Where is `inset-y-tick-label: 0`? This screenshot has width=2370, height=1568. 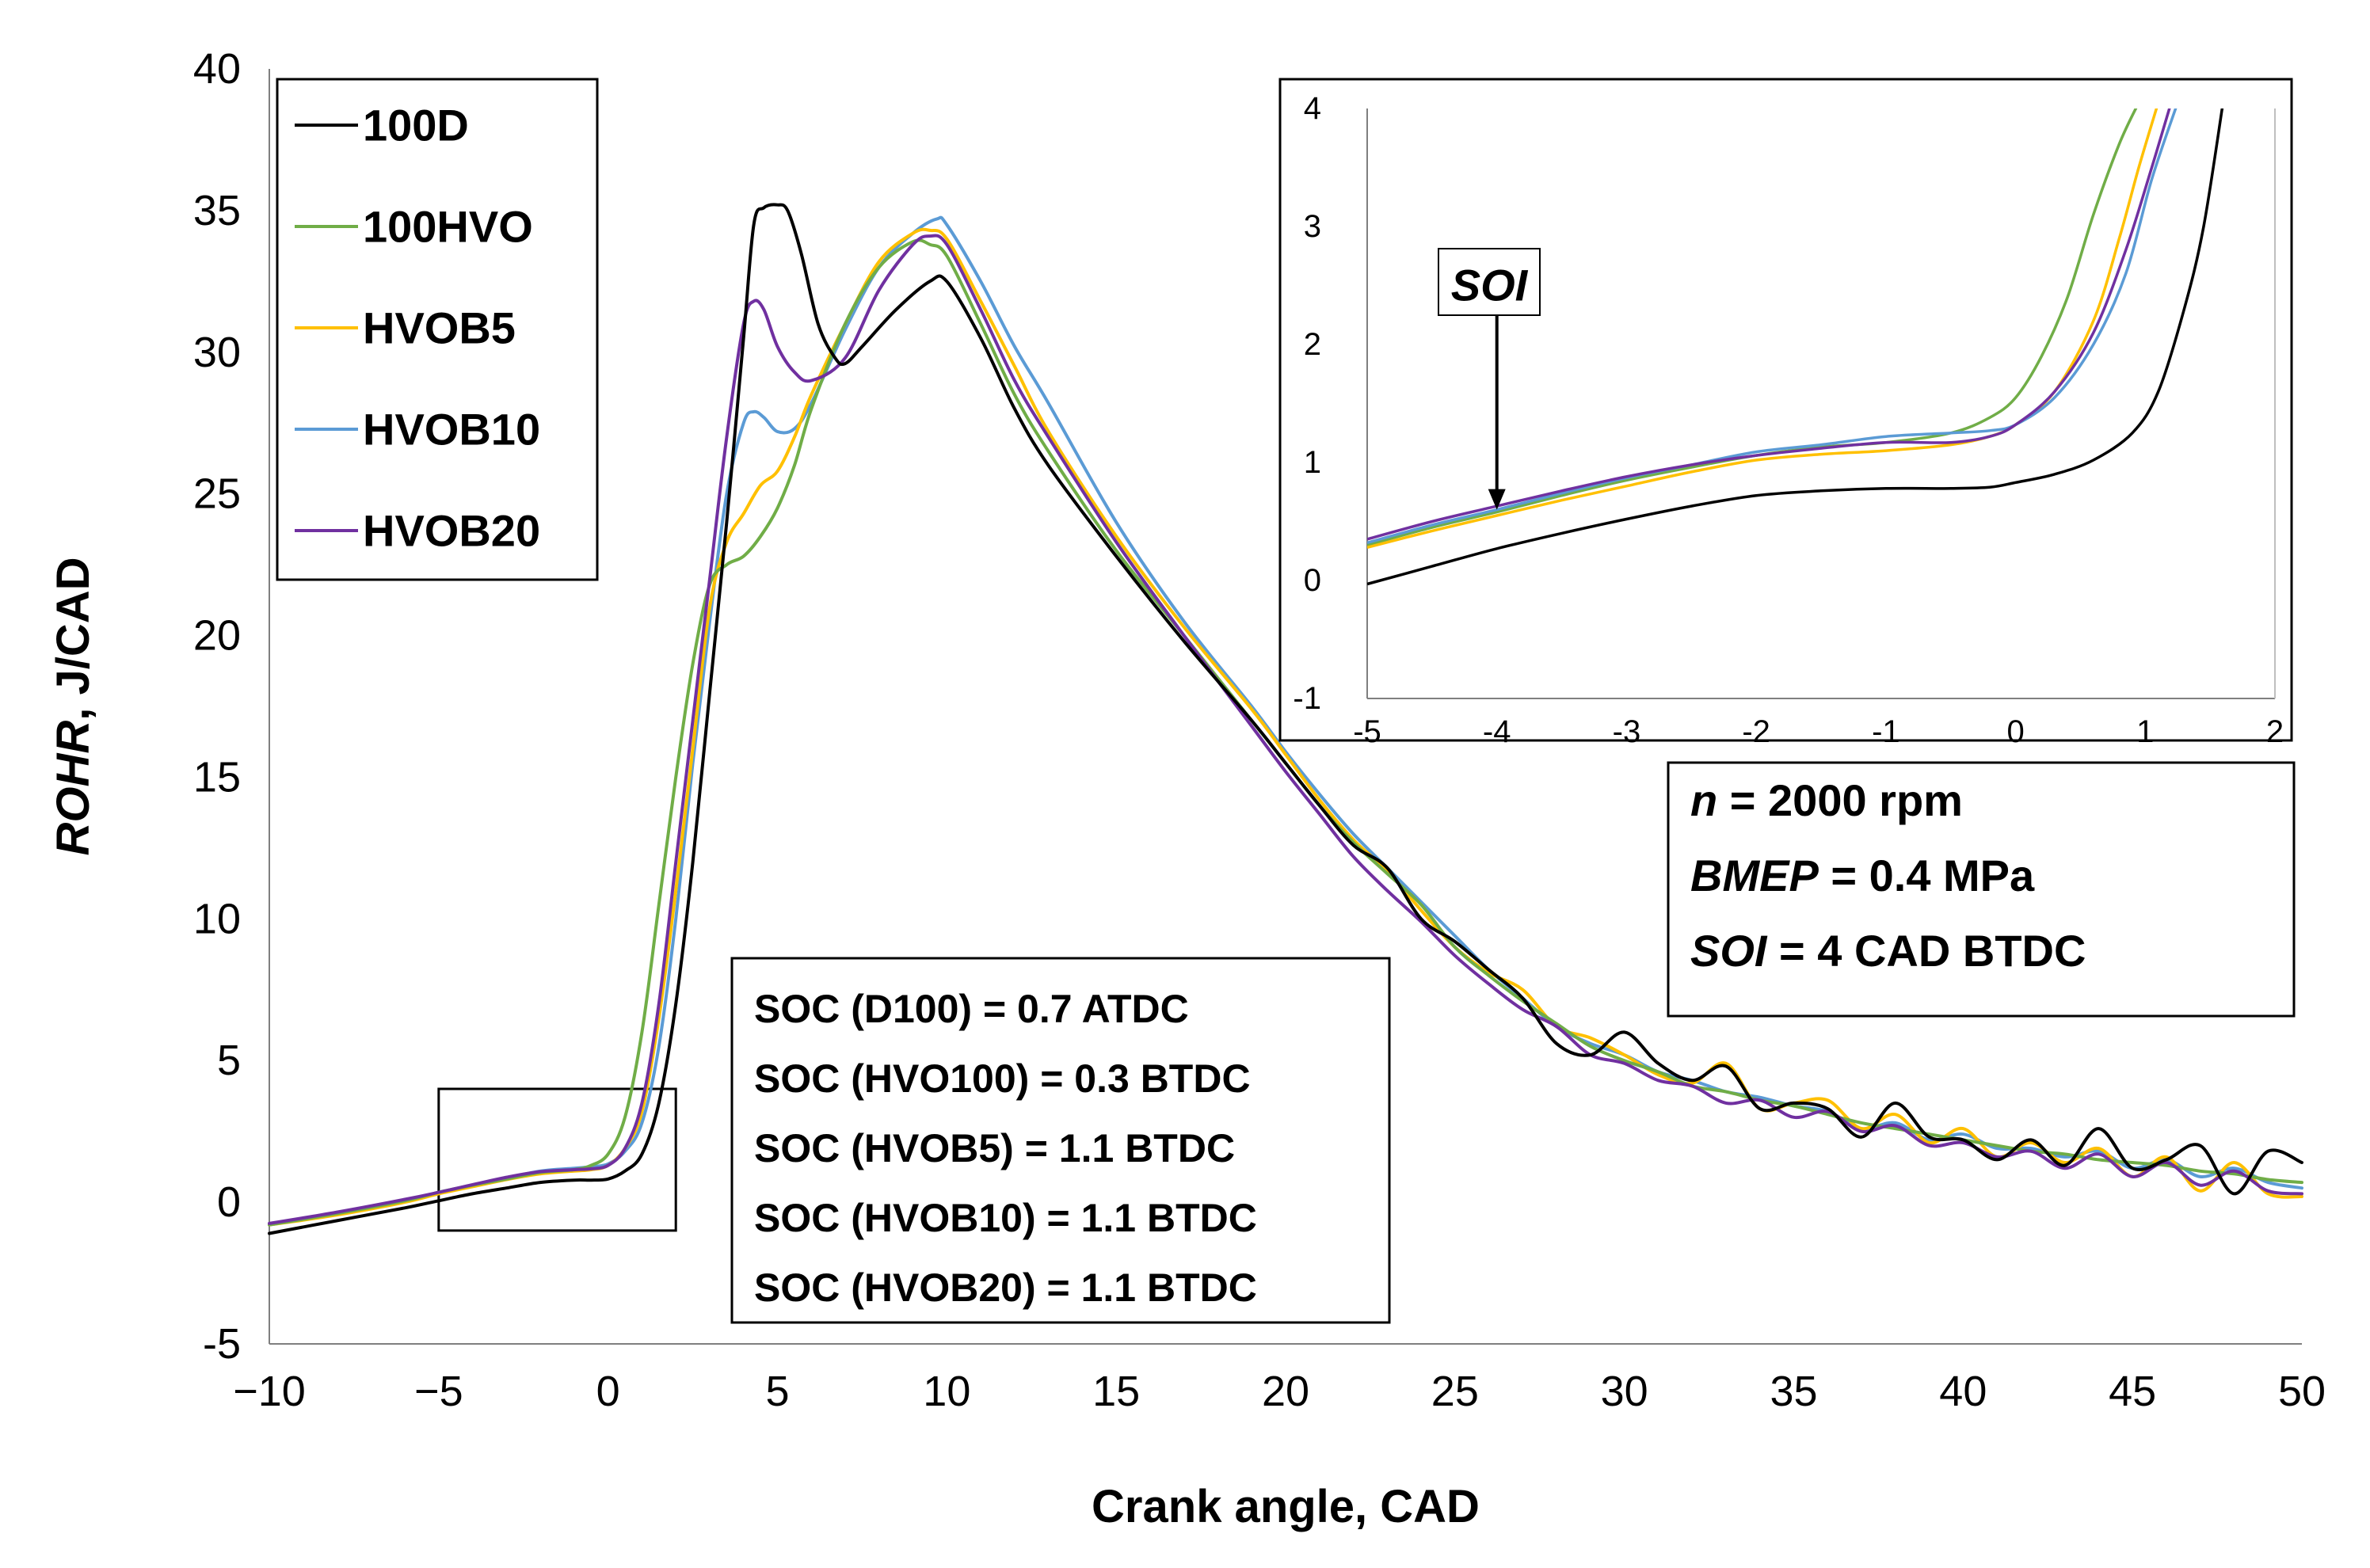 inset-y-tick-label: 0 is located at coordinates (1312, 580).